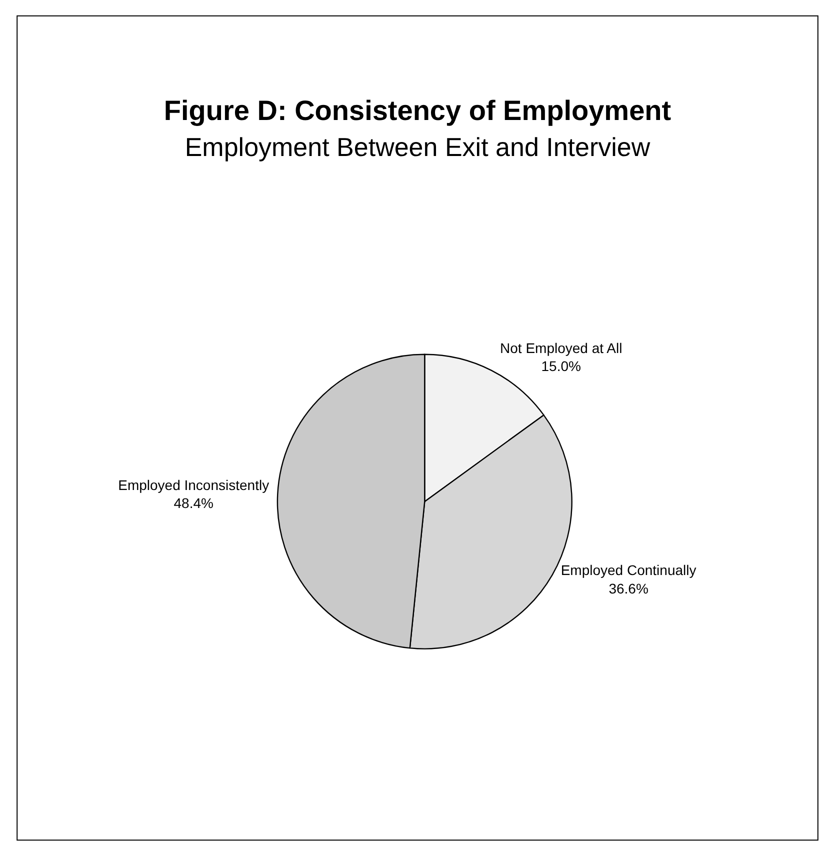 The image size is (835, 856). Describe the element at coordinates (628, 570) in the screenshot. I see `slice-label: Employed Continually` at that location.